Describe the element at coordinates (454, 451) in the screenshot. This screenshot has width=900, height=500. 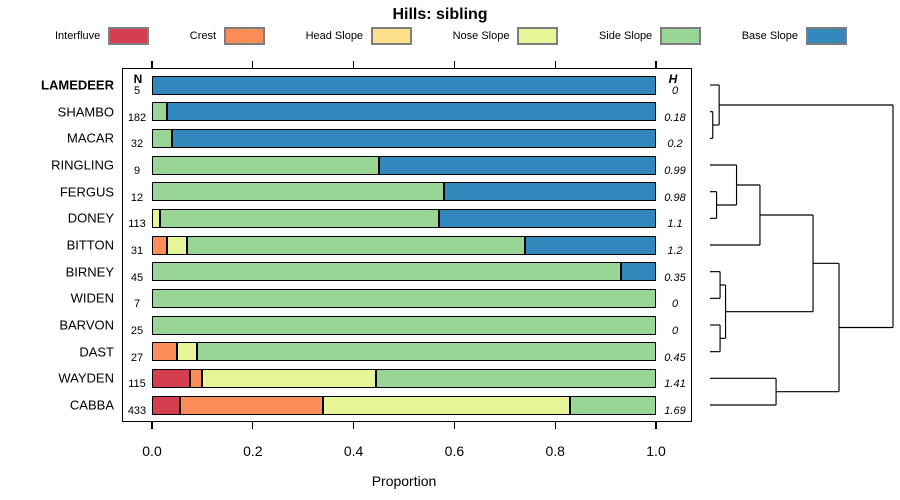
I see `x-tick-label: 0.6` at that location.